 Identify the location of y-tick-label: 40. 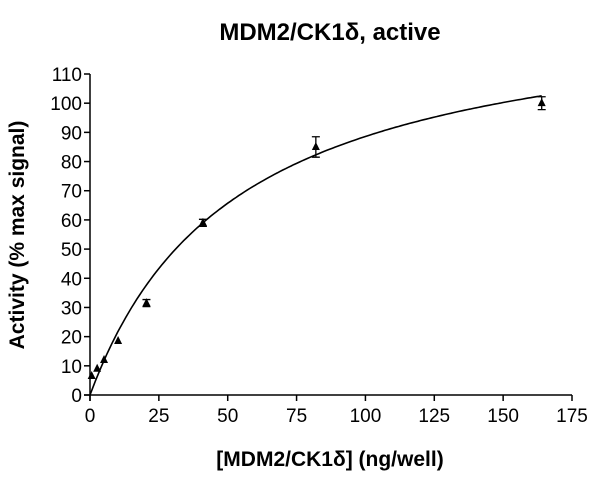
(71, 279).